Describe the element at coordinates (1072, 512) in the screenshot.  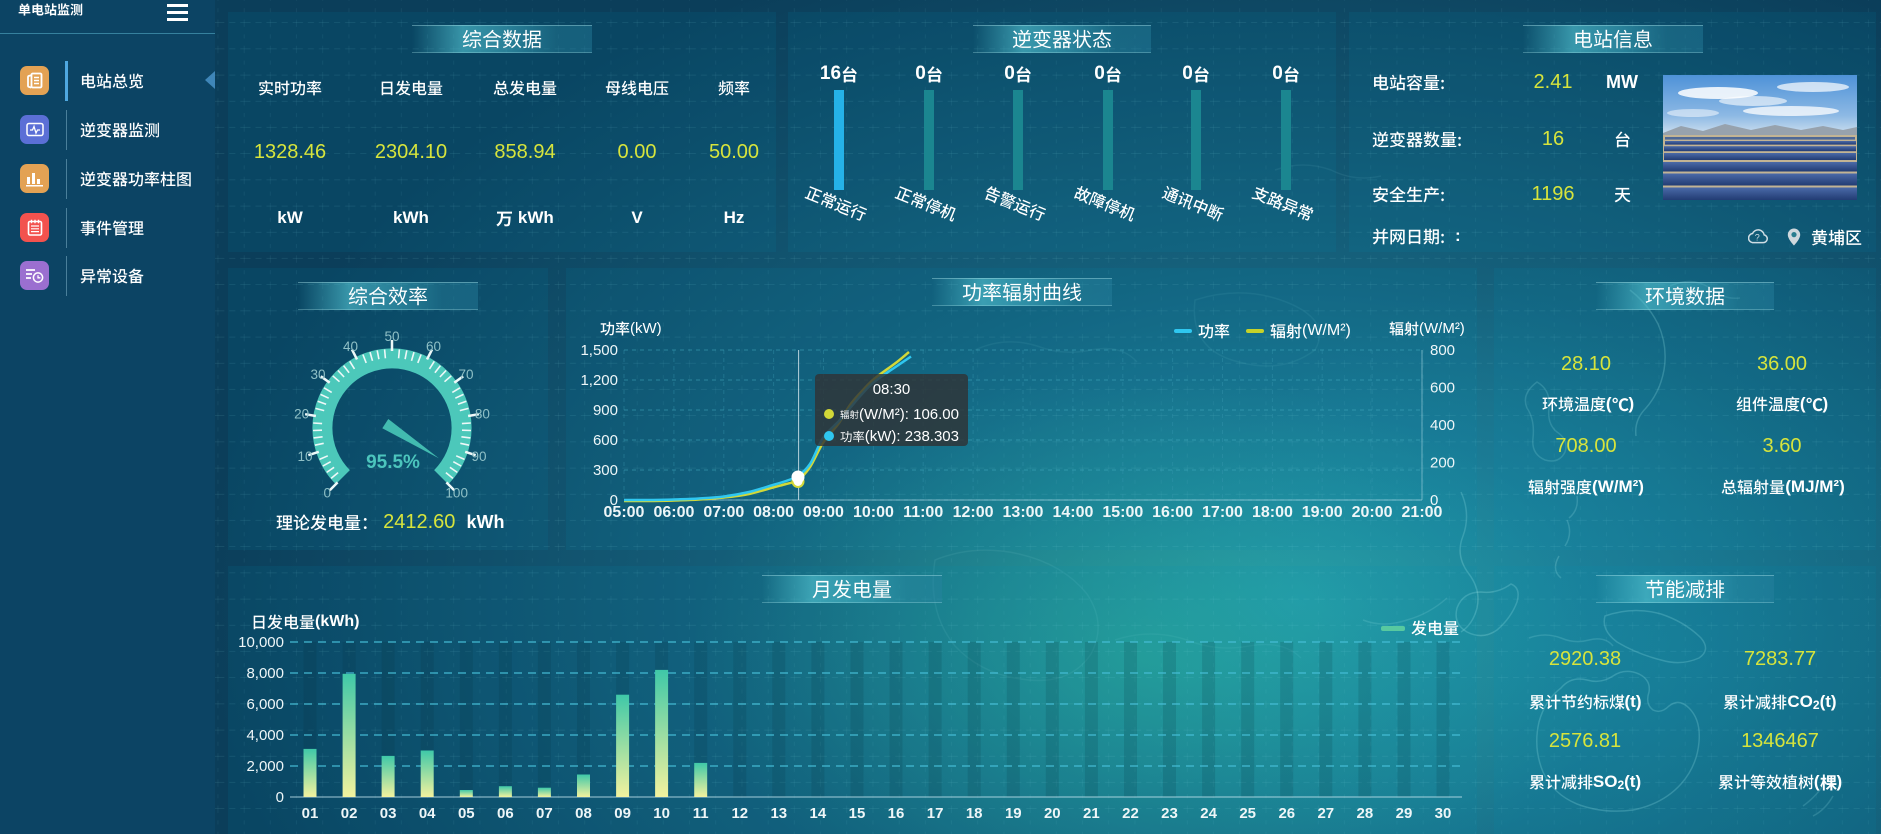
I see `svg-text: 14:00` at that location.